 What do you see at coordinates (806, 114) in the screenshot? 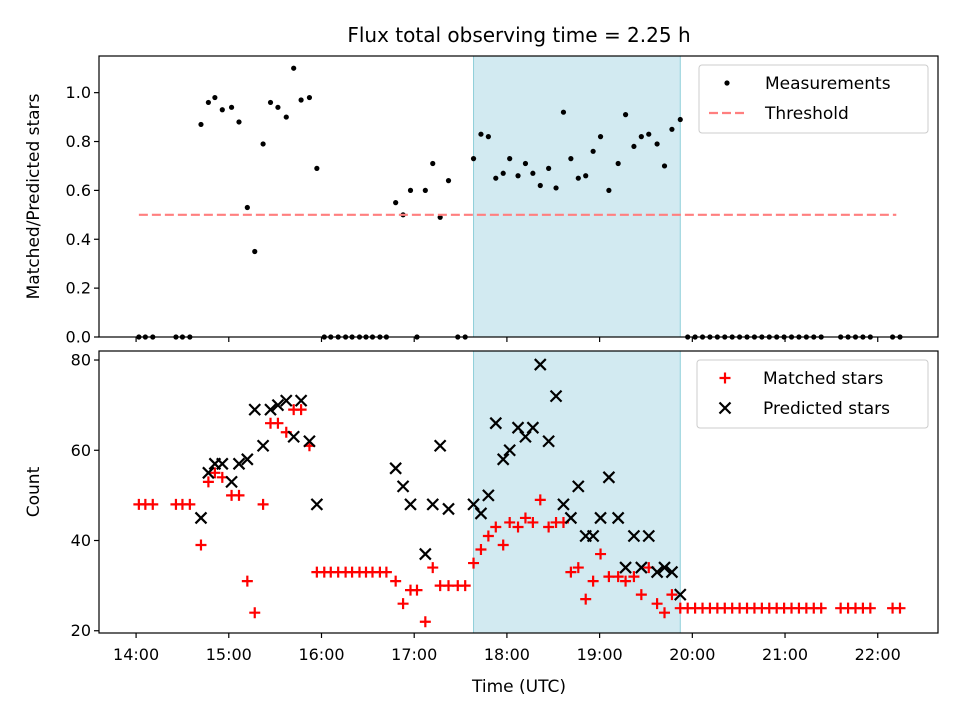
I see `legend-label: Threshold` at bounding box center [806, 114].